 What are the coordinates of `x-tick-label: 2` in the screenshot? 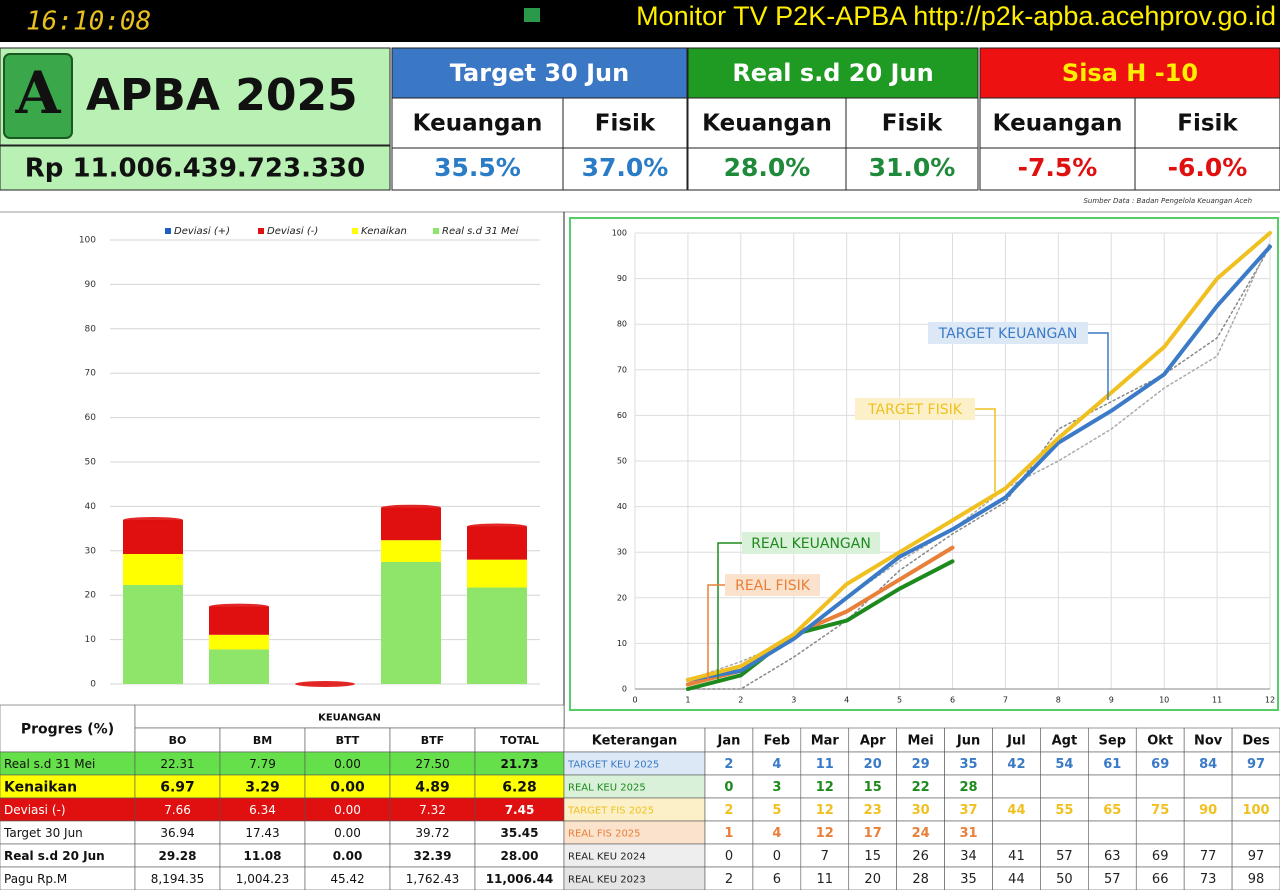 It's located at (740, 700).